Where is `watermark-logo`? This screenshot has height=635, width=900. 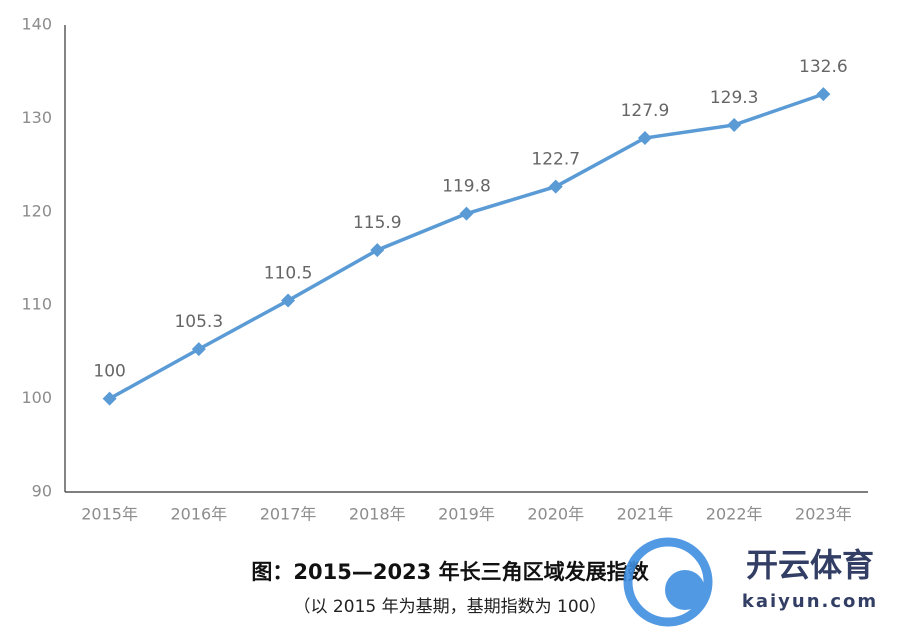 watermark-logo is located at coordinates (668, 582).